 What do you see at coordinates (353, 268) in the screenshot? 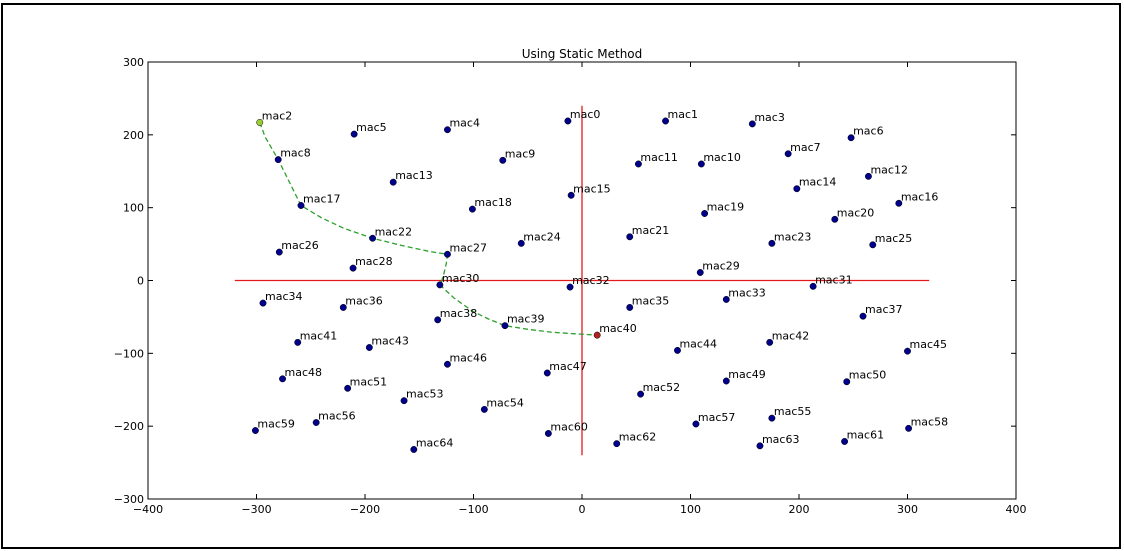
I see `point-mac28` at bounding box center [353, 268].